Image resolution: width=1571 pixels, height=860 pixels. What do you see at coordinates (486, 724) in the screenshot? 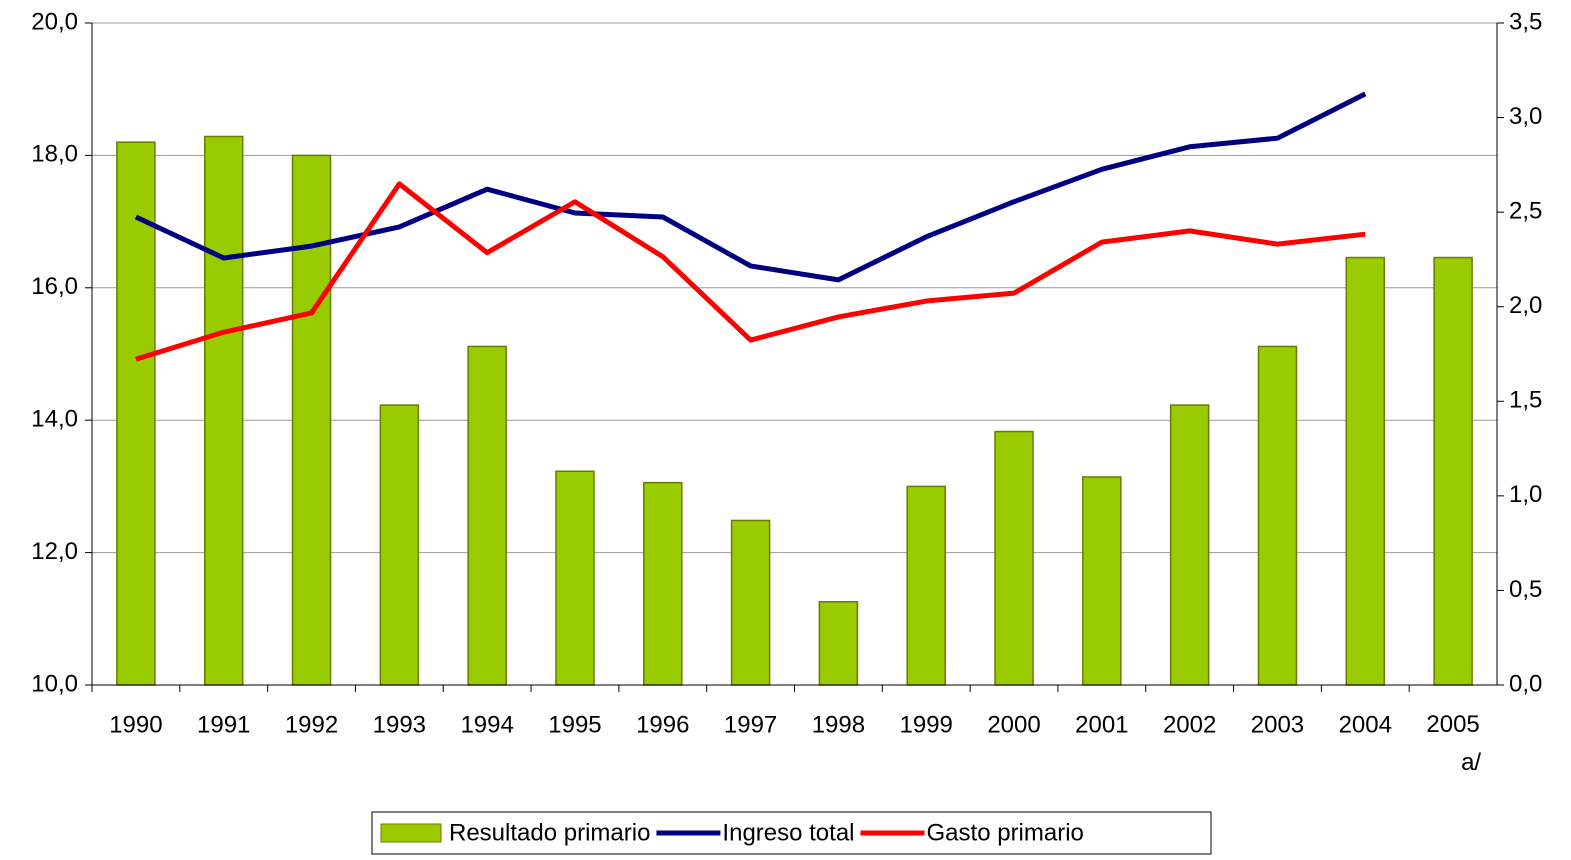
I see `x-tick-label: 1994` at bounding box center [486, 724].